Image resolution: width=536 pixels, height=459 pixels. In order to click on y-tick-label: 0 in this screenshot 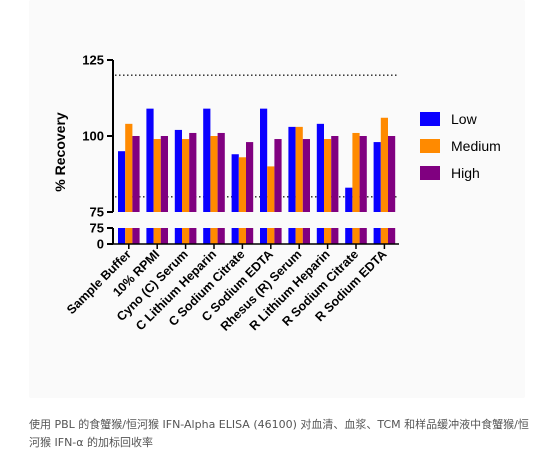, I will do `click(100, 244)`.